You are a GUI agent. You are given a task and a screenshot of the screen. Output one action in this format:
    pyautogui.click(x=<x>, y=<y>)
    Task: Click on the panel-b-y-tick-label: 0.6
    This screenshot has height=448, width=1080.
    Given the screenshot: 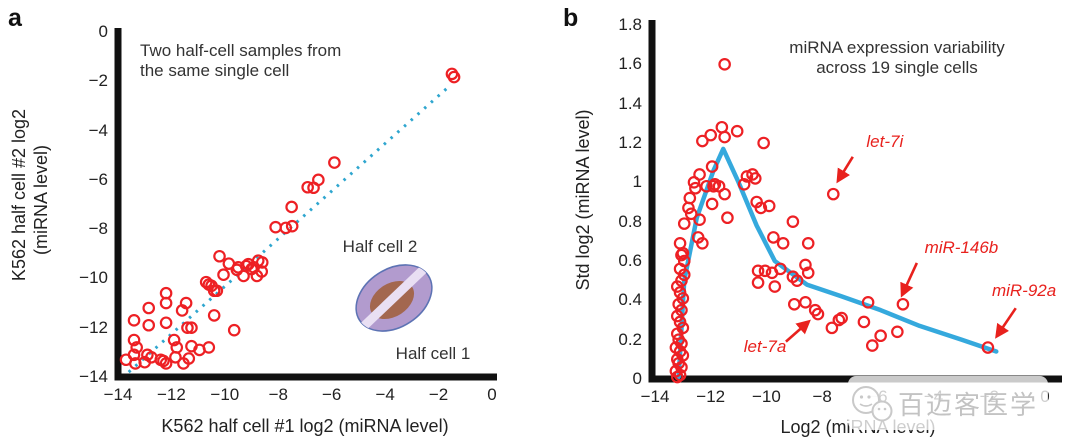 What is the action you would take?
    pyautogui.click(x=630, y=260)
    